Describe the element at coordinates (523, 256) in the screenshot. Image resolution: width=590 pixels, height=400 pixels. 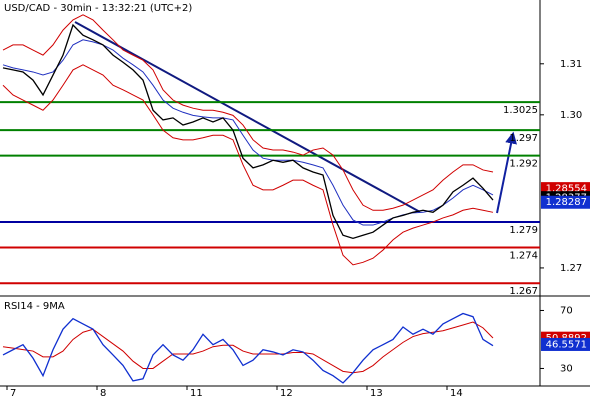
I see `level-label: 1.274` at that location.